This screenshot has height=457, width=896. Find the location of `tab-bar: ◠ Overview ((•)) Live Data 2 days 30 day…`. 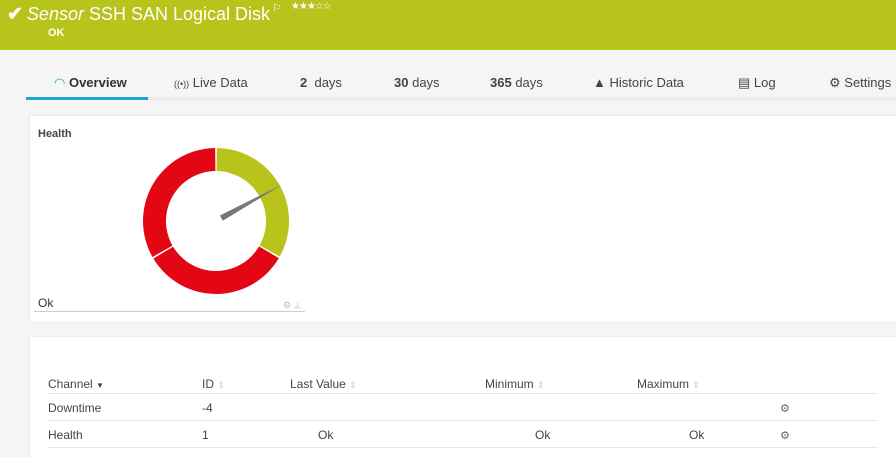

tab-bar: ◠ Overview ((•)) Live Data 2 days 30 day… is located at coordinates (461, 85).